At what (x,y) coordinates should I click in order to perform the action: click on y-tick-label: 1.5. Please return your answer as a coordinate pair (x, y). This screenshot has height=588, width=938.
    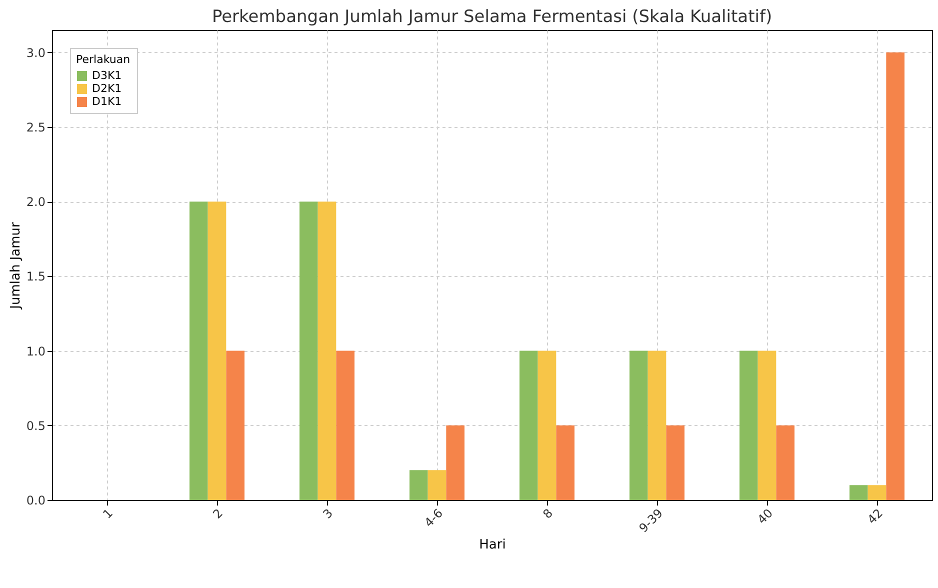
    Looking at the image, I should click on (36, 277).